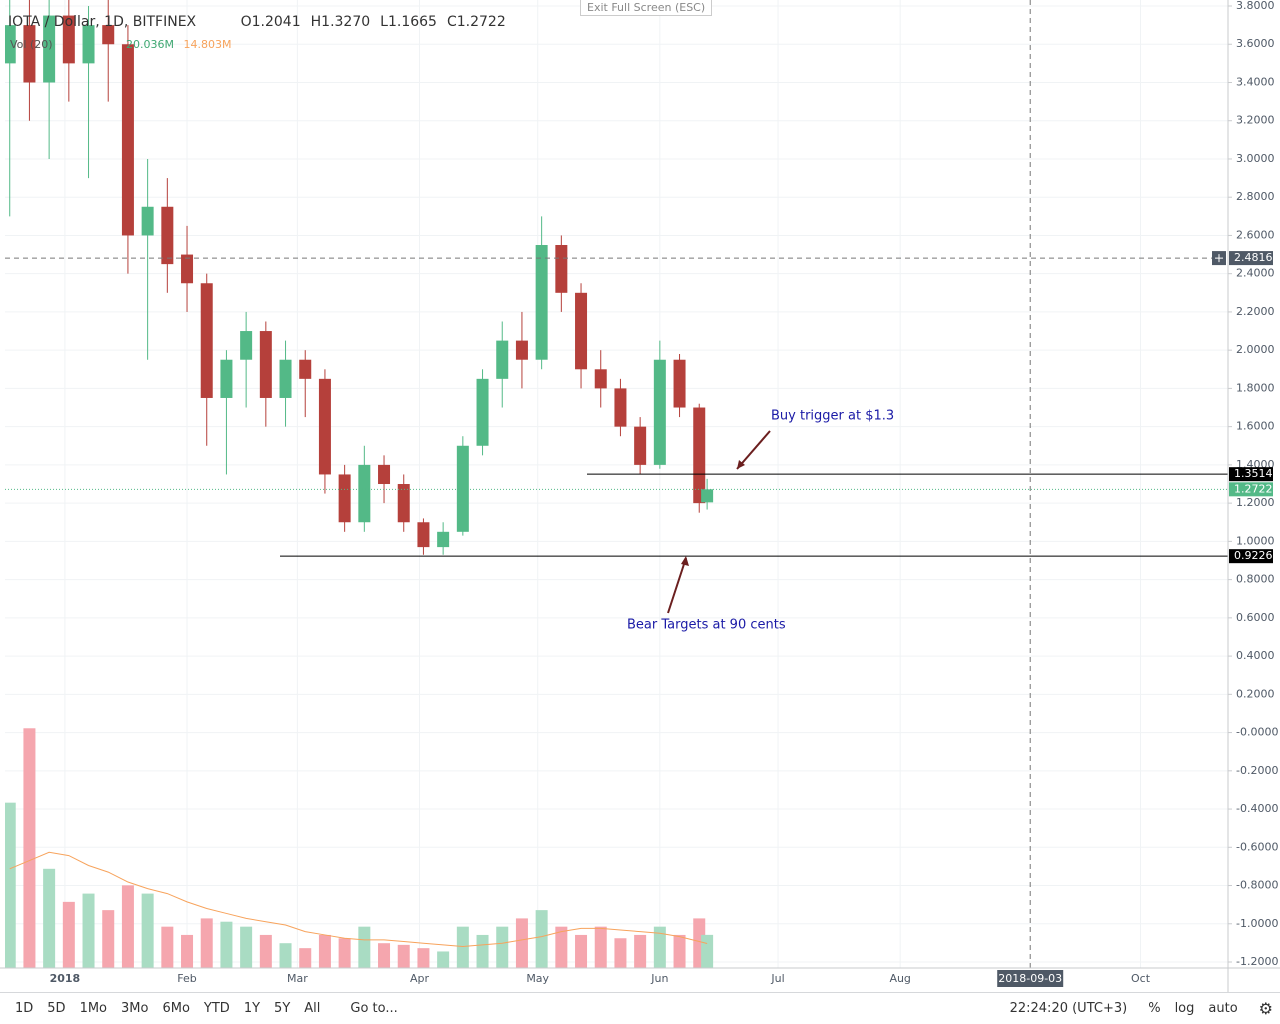 This screenshot has width=1280, height=1024. Describe the element at coordinates (1184, 1008) in the screenshot. I see `option-button: log` at that location.